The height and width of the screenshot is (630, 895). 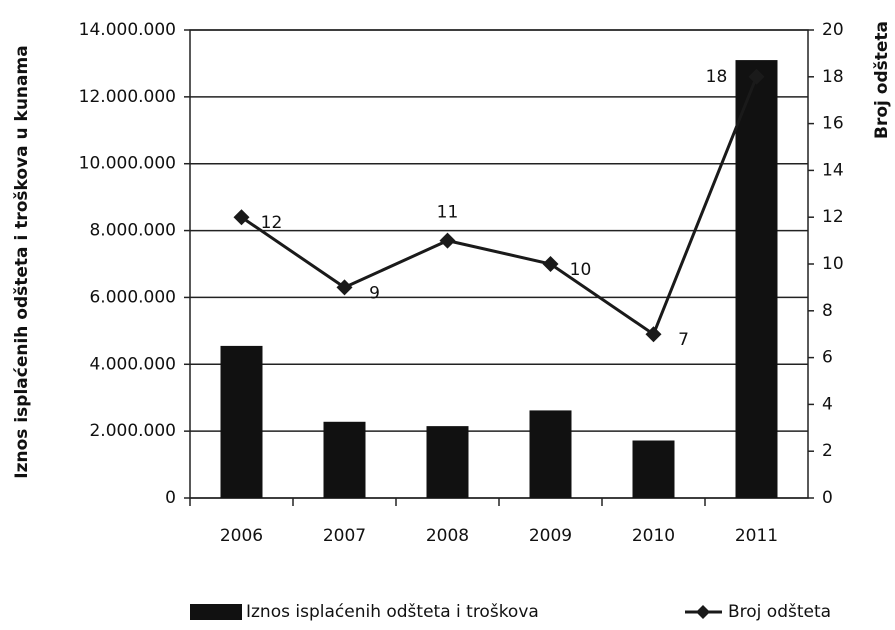 What do you see at coordinates (170, 498) in the screenshot?
I see `y-tick-label: 0` at bounding box center [170, 498].